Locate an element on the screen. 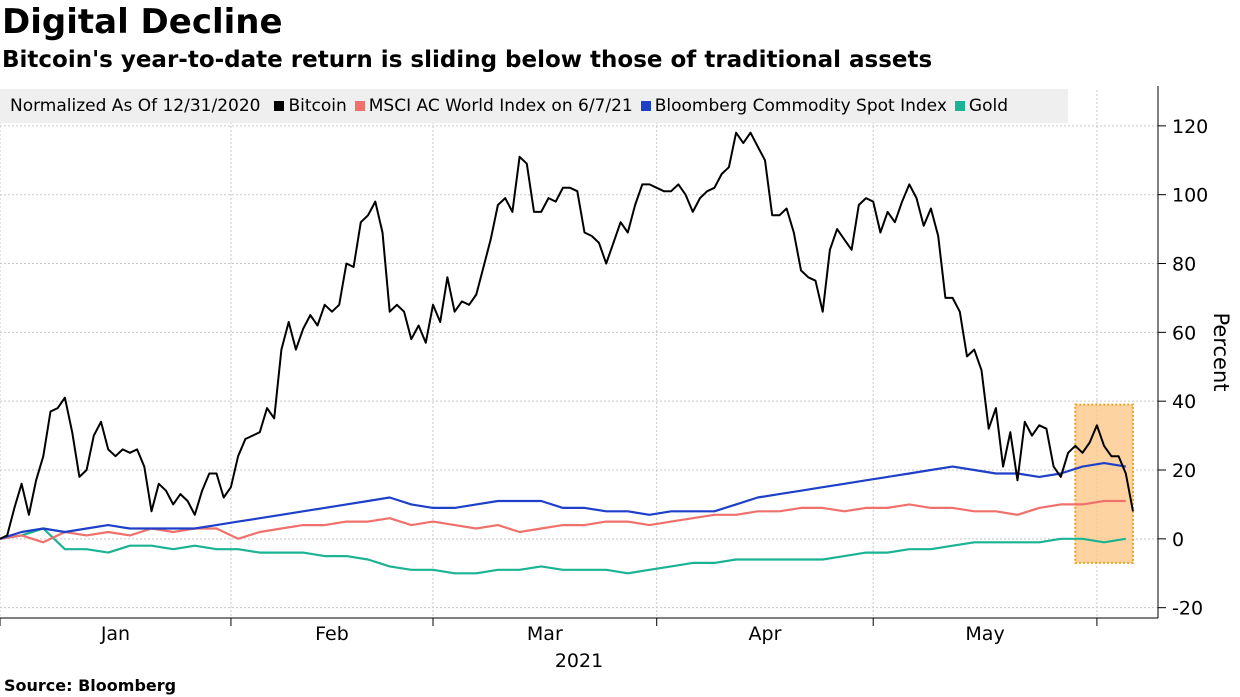 The image size is (1240, 697). chart-title: Digital Decline is located at coordinates (142, 22).